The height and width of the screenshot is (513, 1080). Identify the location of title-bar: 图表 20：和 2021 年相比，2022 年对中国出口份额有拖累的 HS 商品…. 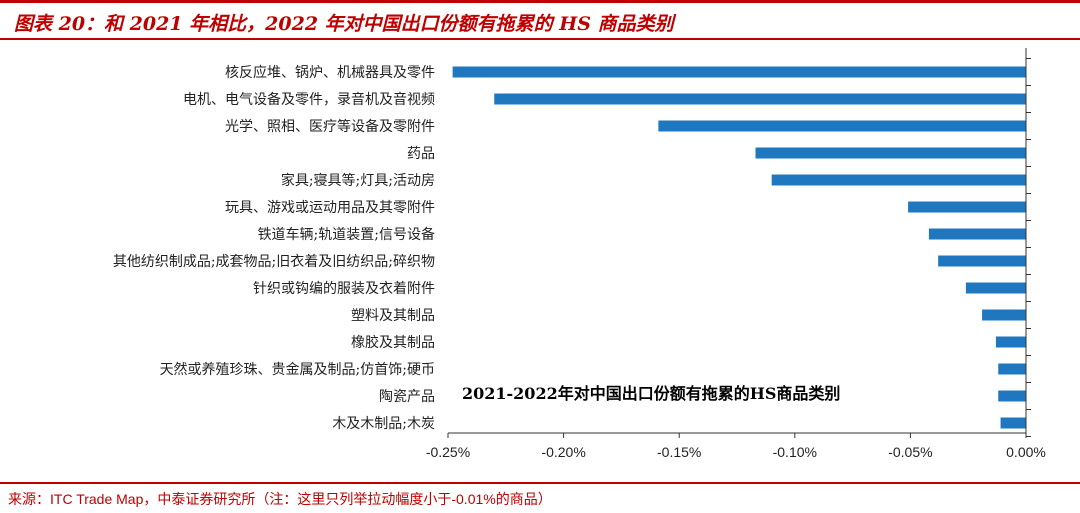
(540, 20).